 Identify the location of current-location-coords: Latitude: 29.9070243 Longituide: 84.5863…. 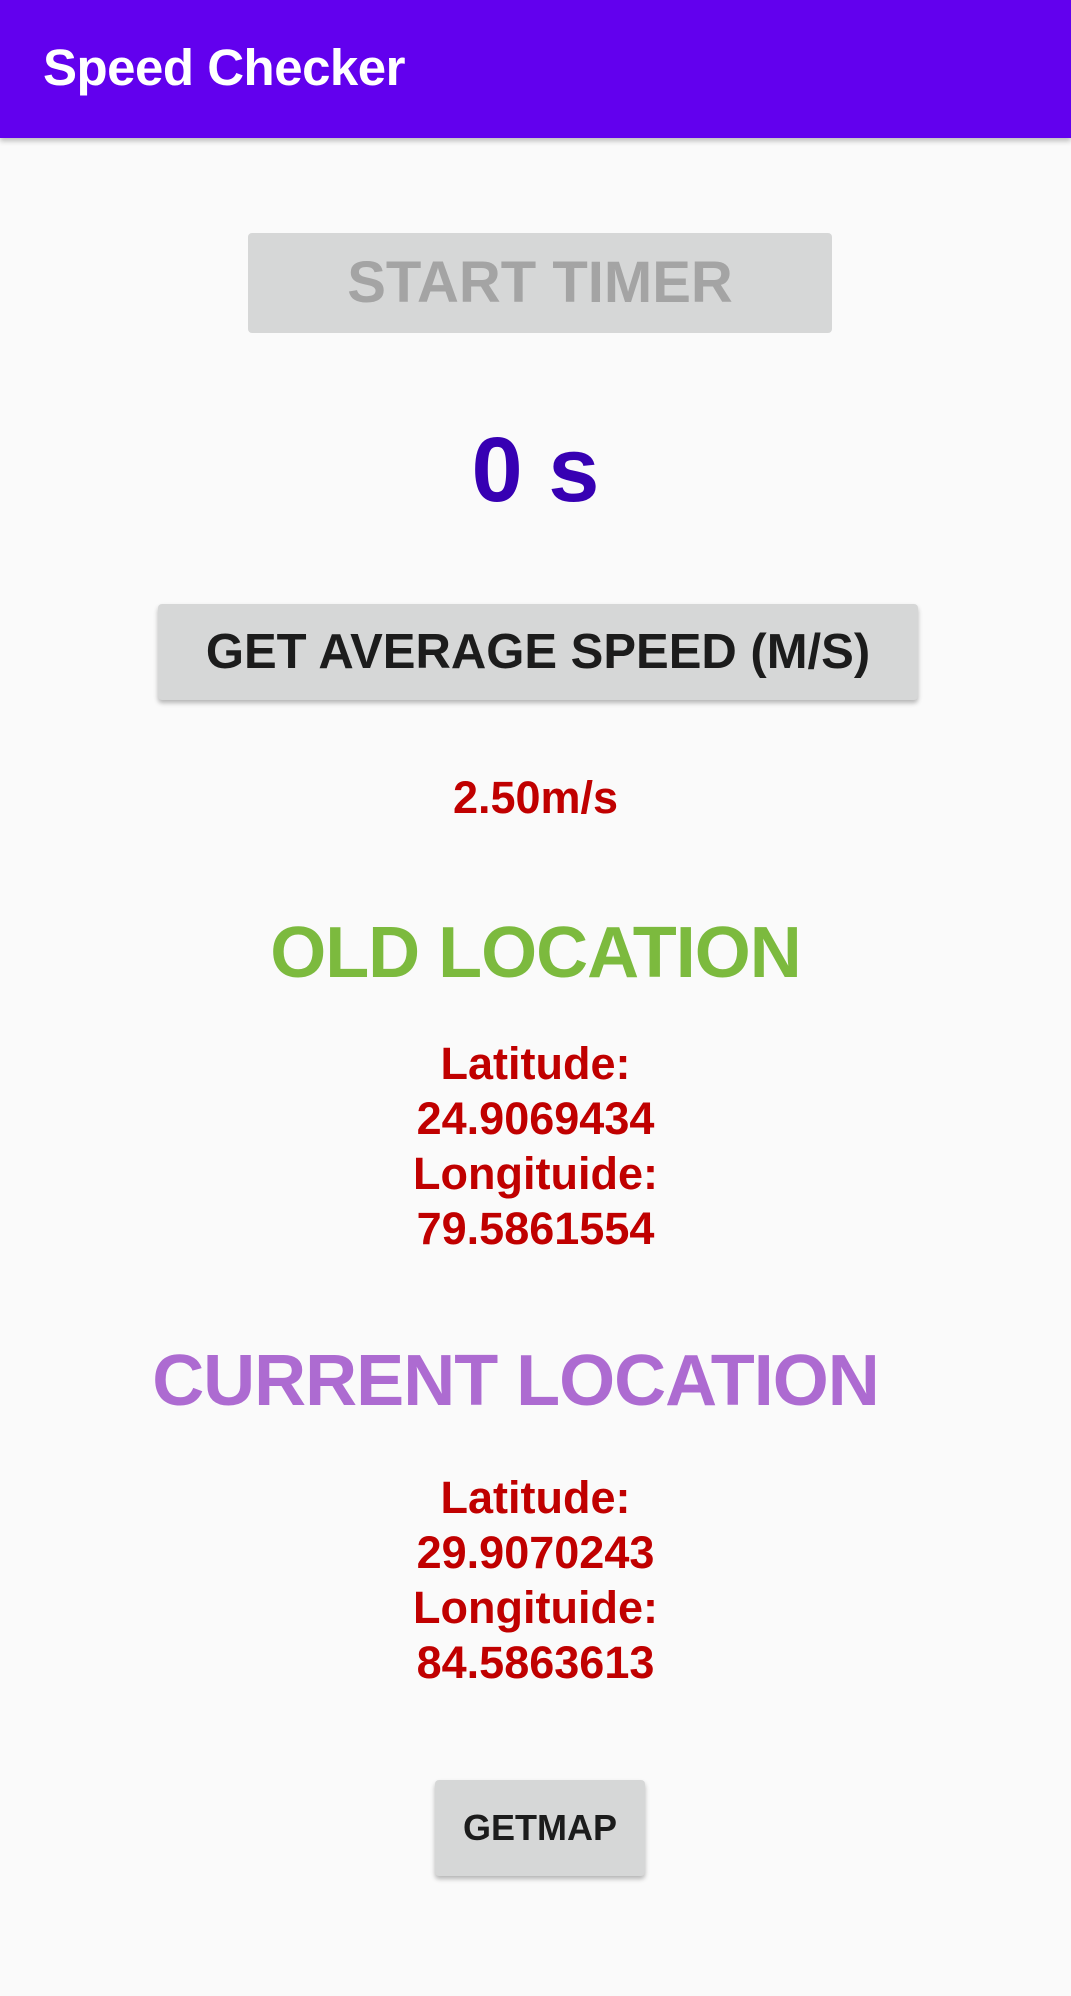
(535, 1580).